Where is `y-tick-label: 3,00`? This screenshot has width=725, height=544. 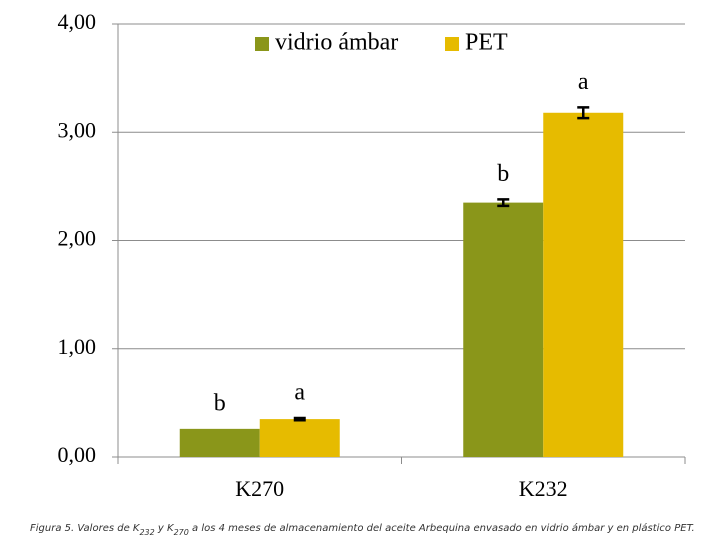
y-tick-label: 3,00 is located at coordinates (77, 129).